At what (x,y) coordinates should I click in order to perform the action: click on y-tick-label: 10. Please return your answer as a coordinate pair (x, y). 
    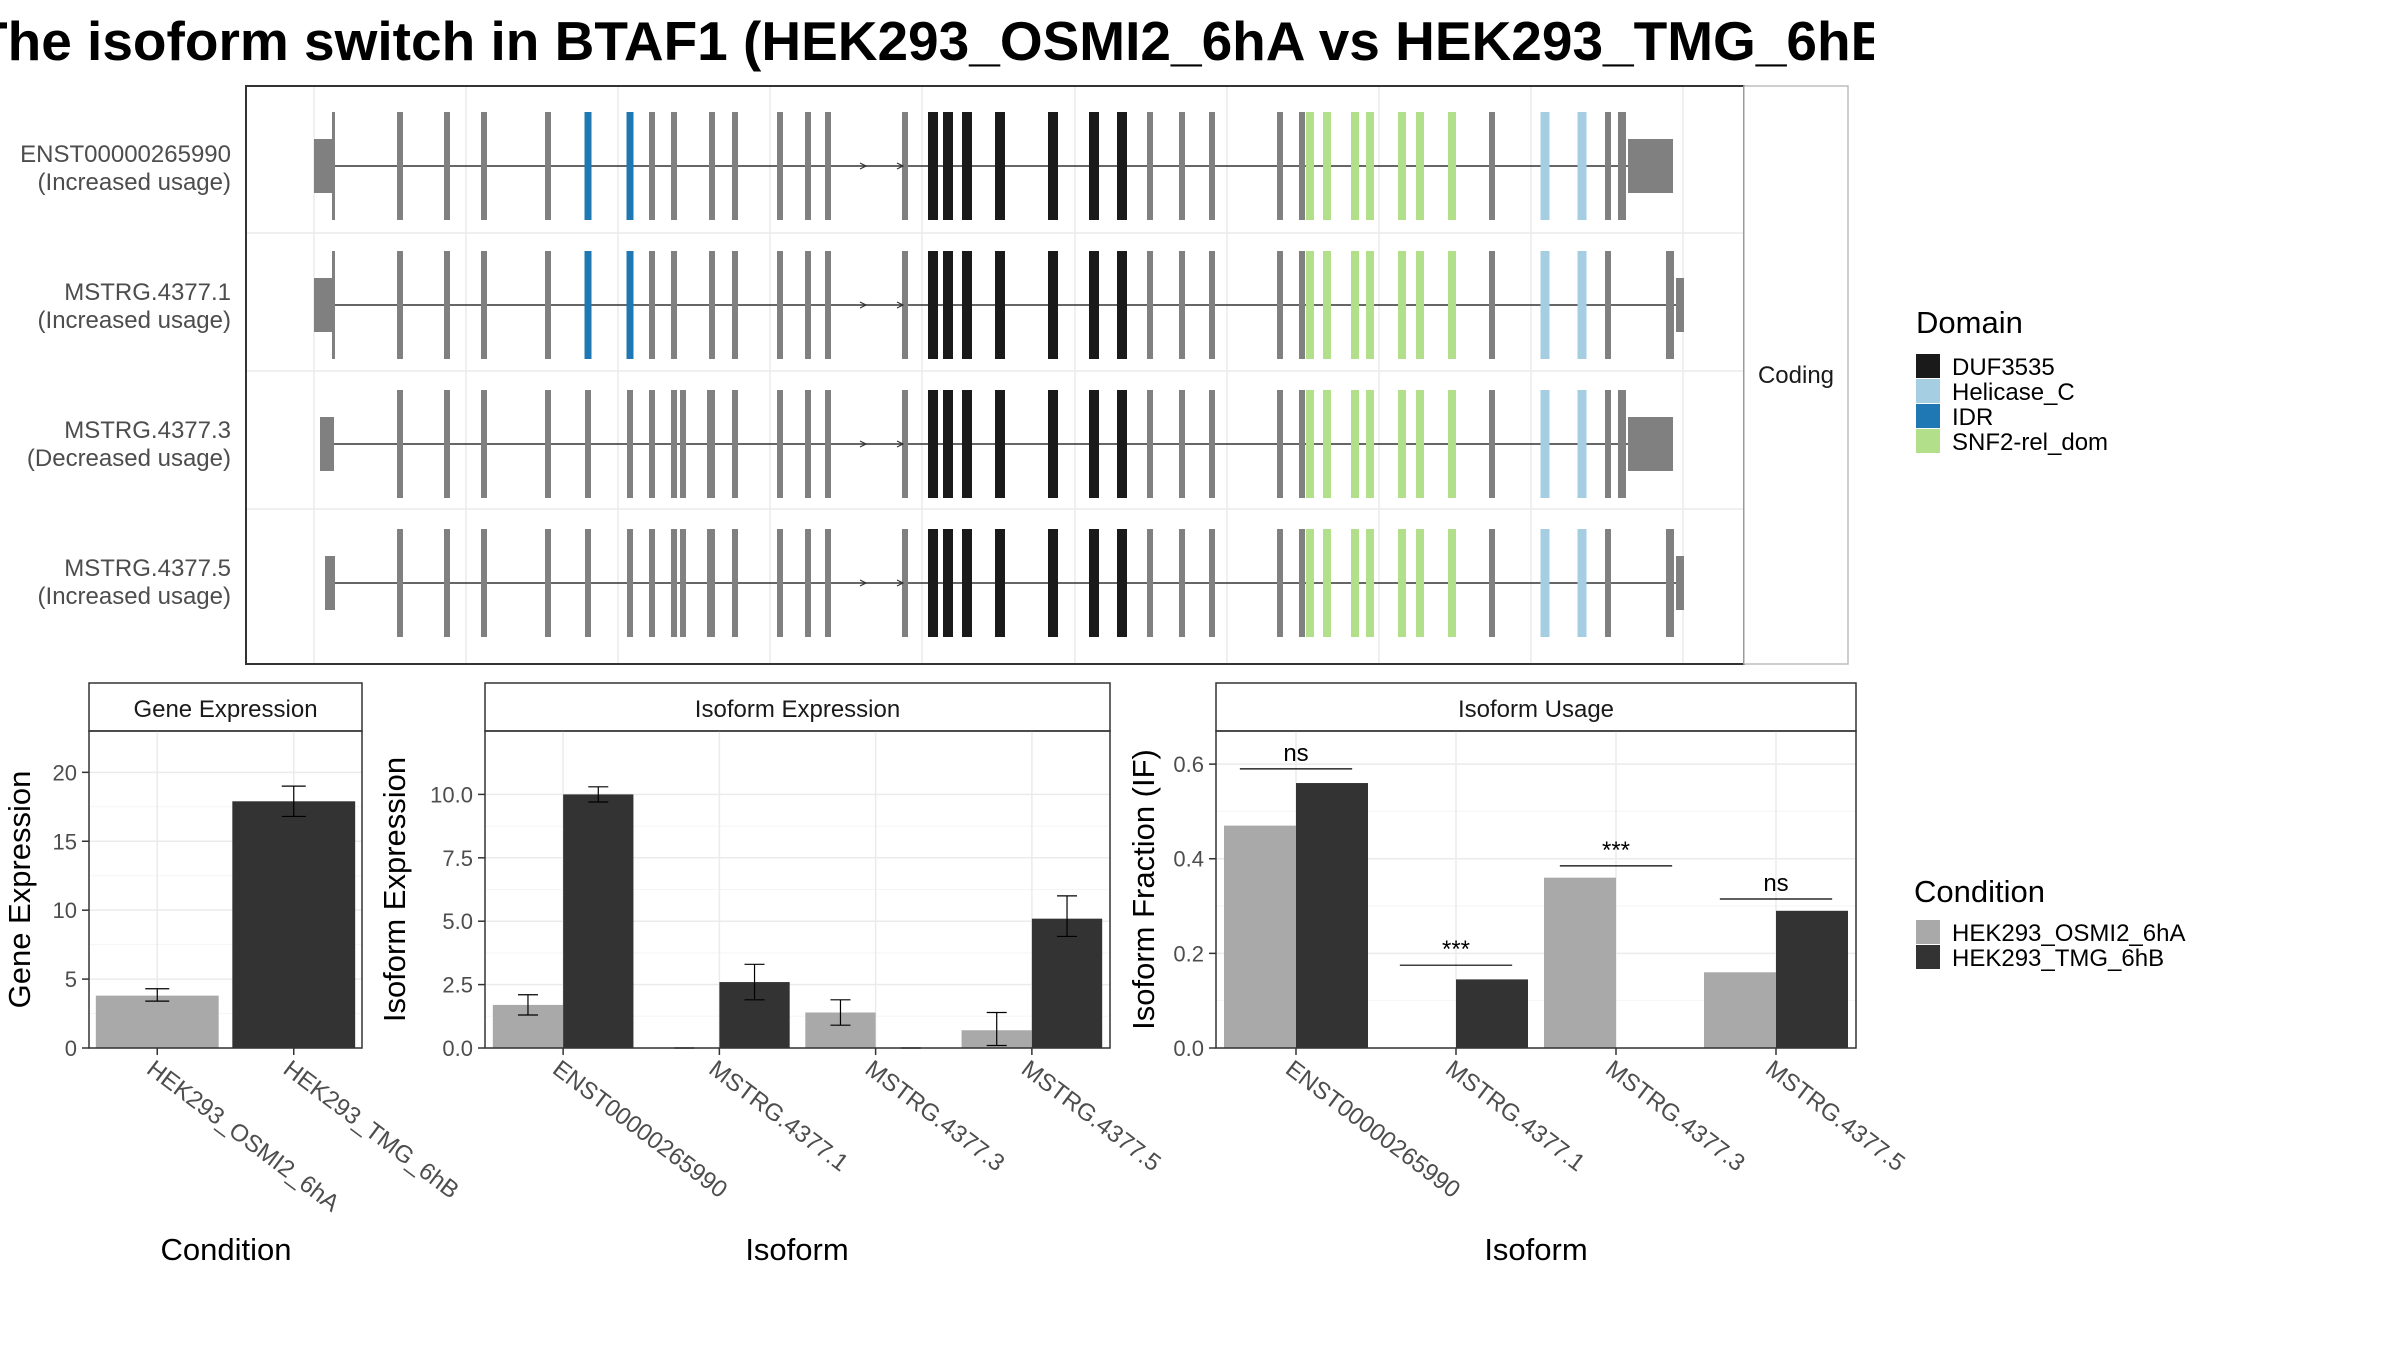
    Looking at the image, I should click on (65, 910).